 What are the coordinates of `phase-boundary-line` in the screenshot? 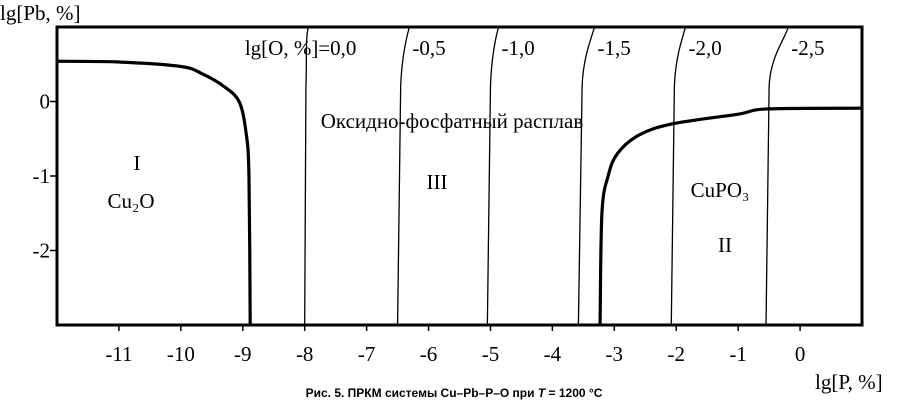 It's located at (154, 192).